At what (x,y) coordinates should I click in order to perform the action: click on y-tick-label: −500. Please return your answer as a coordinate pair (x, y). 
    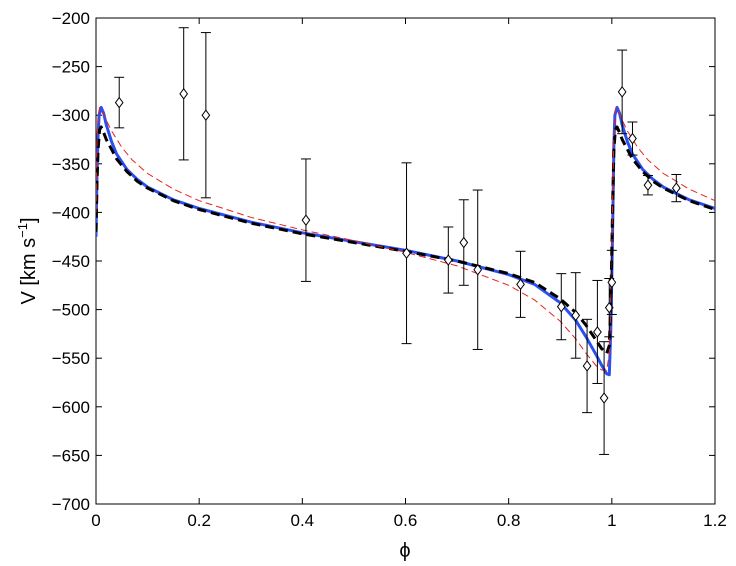
    Looking at the image, I should click on (71, 310).